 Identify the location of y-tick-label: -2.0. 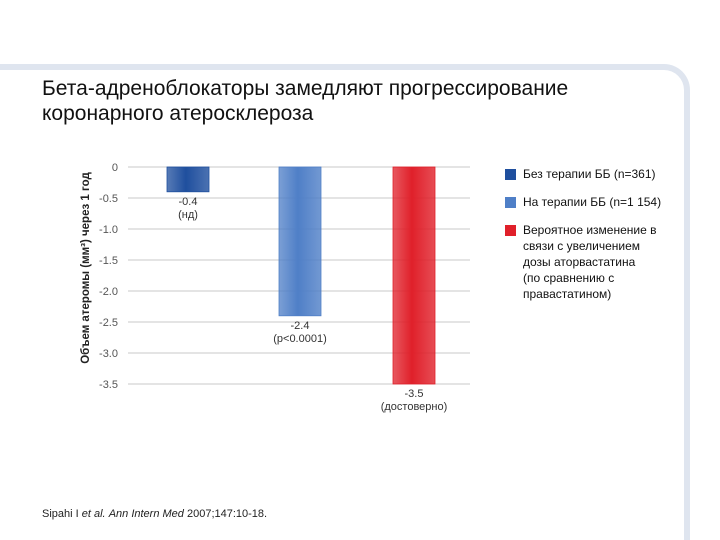
(108, 292).